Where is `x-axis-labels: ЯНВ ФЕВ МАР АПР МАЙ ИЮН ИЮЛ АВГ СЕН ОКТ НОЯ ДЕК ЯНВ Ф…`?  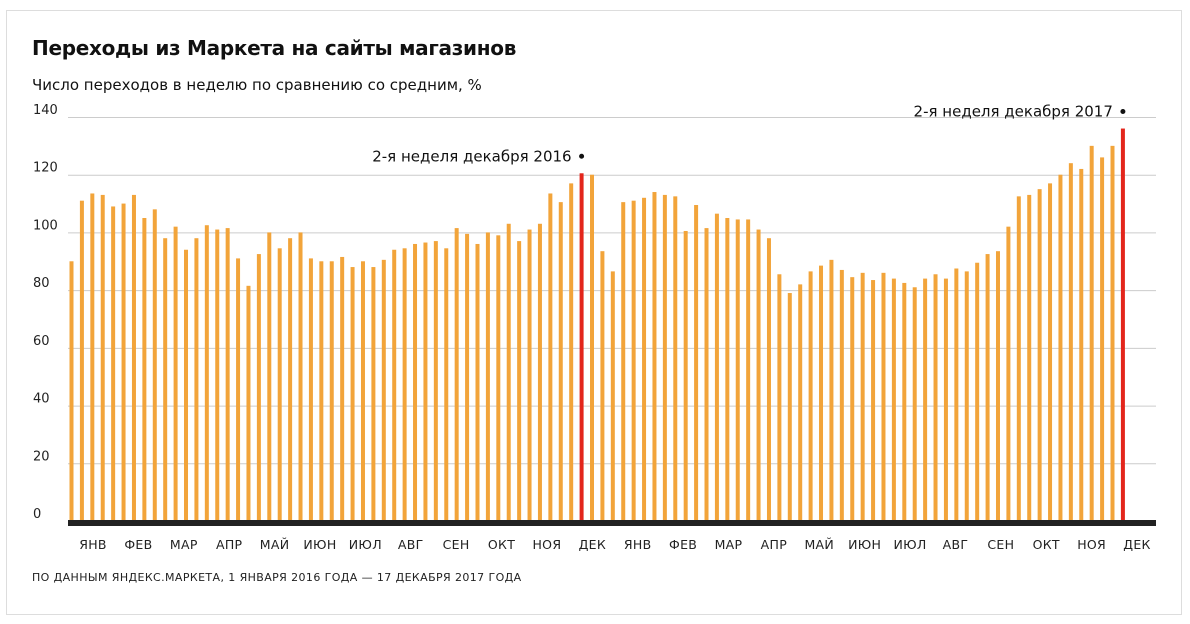
x-axis-labels: ЯНВ ФЕВ МАР АПР МАЙ ИЮН ИЮЛ АВГ СЕН ОКТ НОЯ ДЕК ЯНВ Ф… is located at coordinates (614, 544).